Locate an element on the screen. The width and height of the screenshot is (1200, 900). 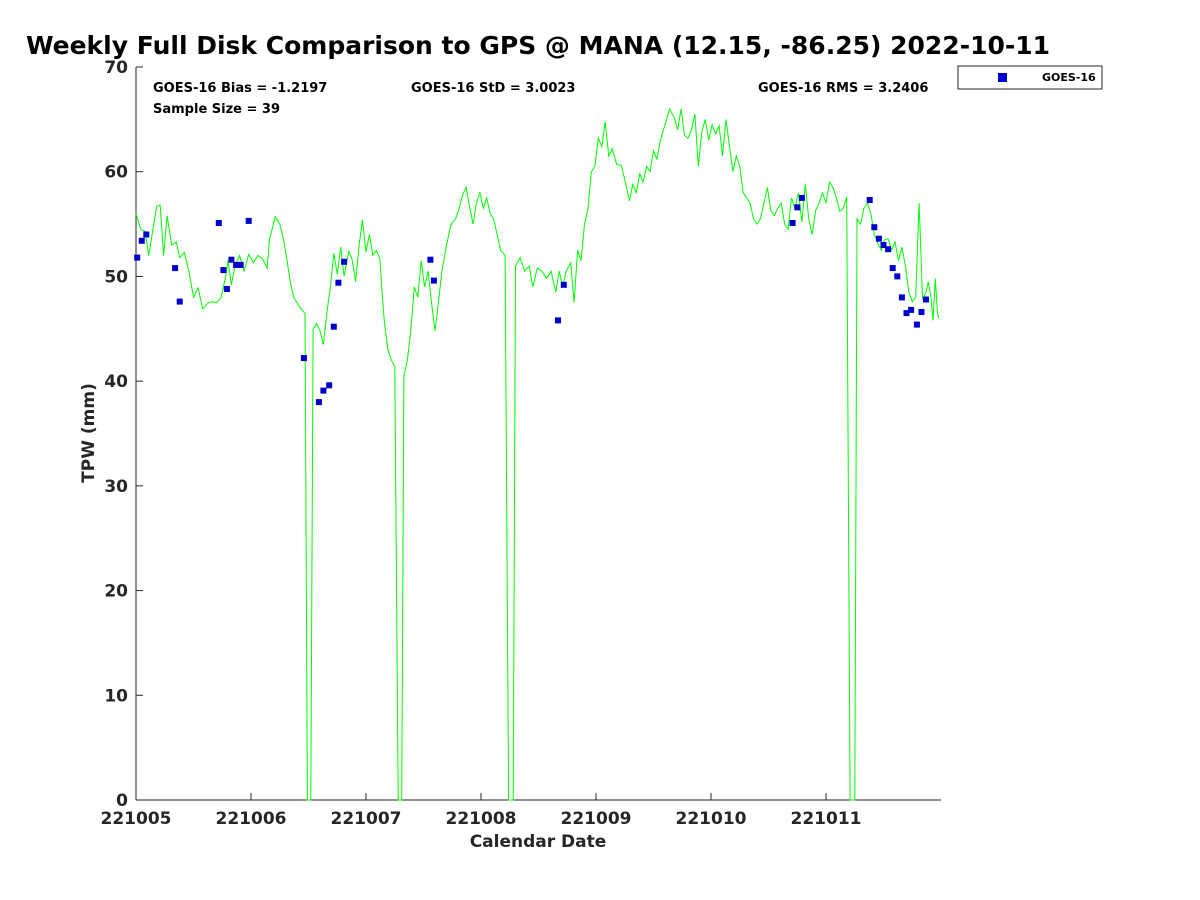
y-tick-label: 10 is located at coordinates (116, 696).